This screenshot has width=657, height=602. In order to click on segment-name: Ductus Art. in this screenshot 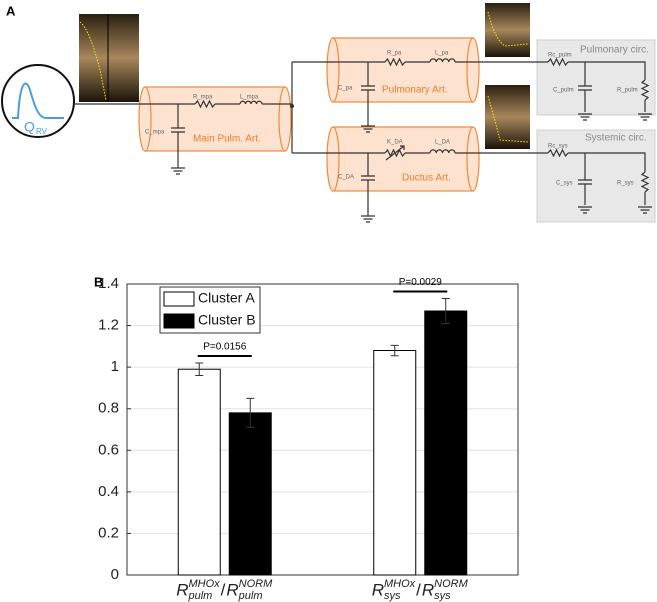, I will do `click(426, 178)`.